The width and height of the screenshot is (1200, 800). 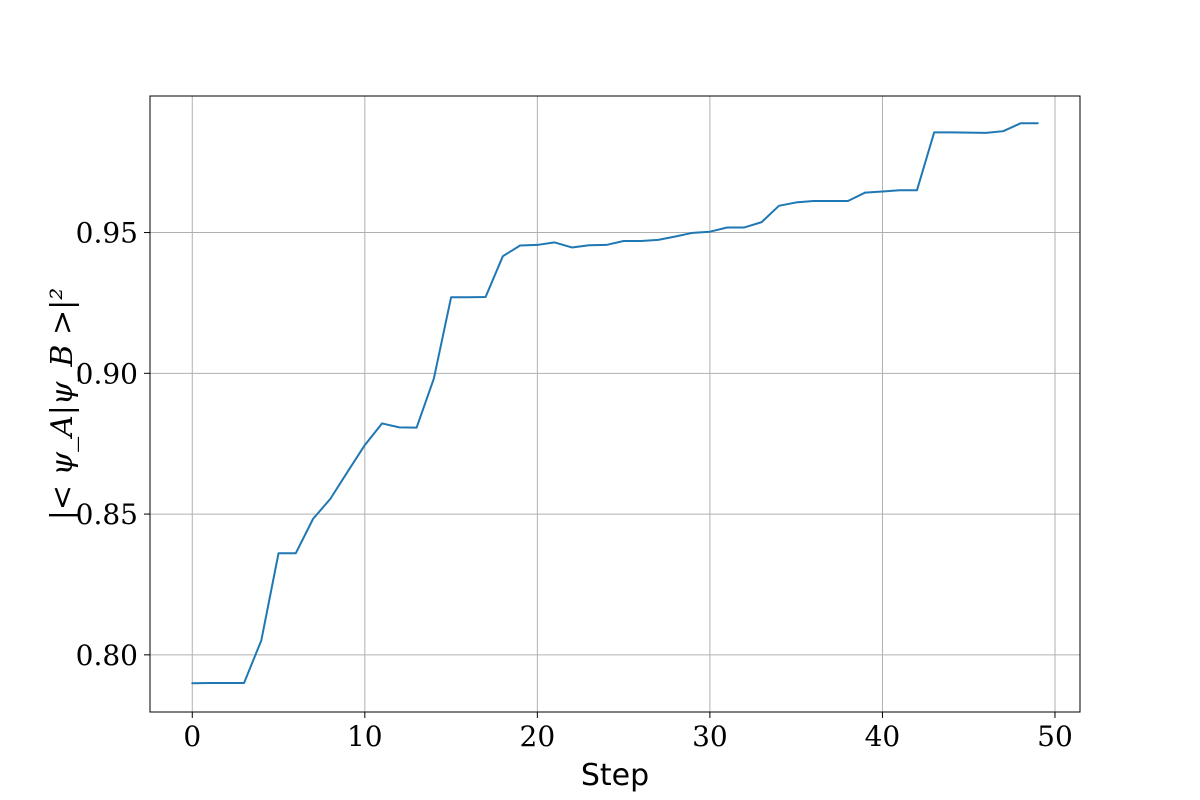 I want to click on y-tick-label: 0.95, so click(x=107, y=233).